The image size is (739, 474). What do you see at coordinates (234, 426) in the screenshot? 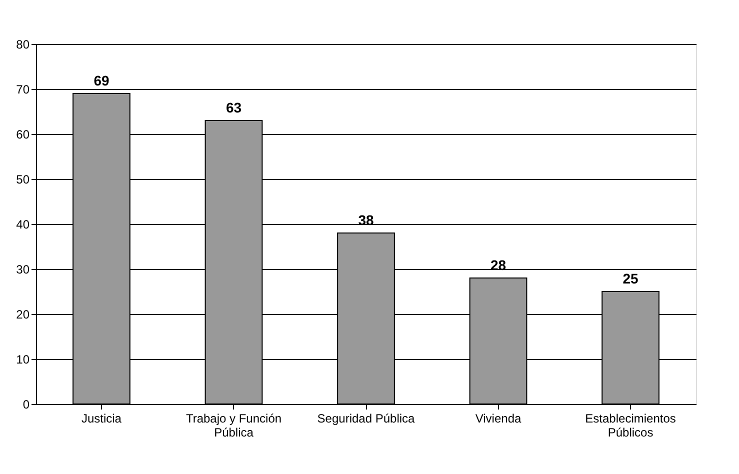
I see `x-tick-label: Trabajo y Función Pública` at bounding box center [234, 426].